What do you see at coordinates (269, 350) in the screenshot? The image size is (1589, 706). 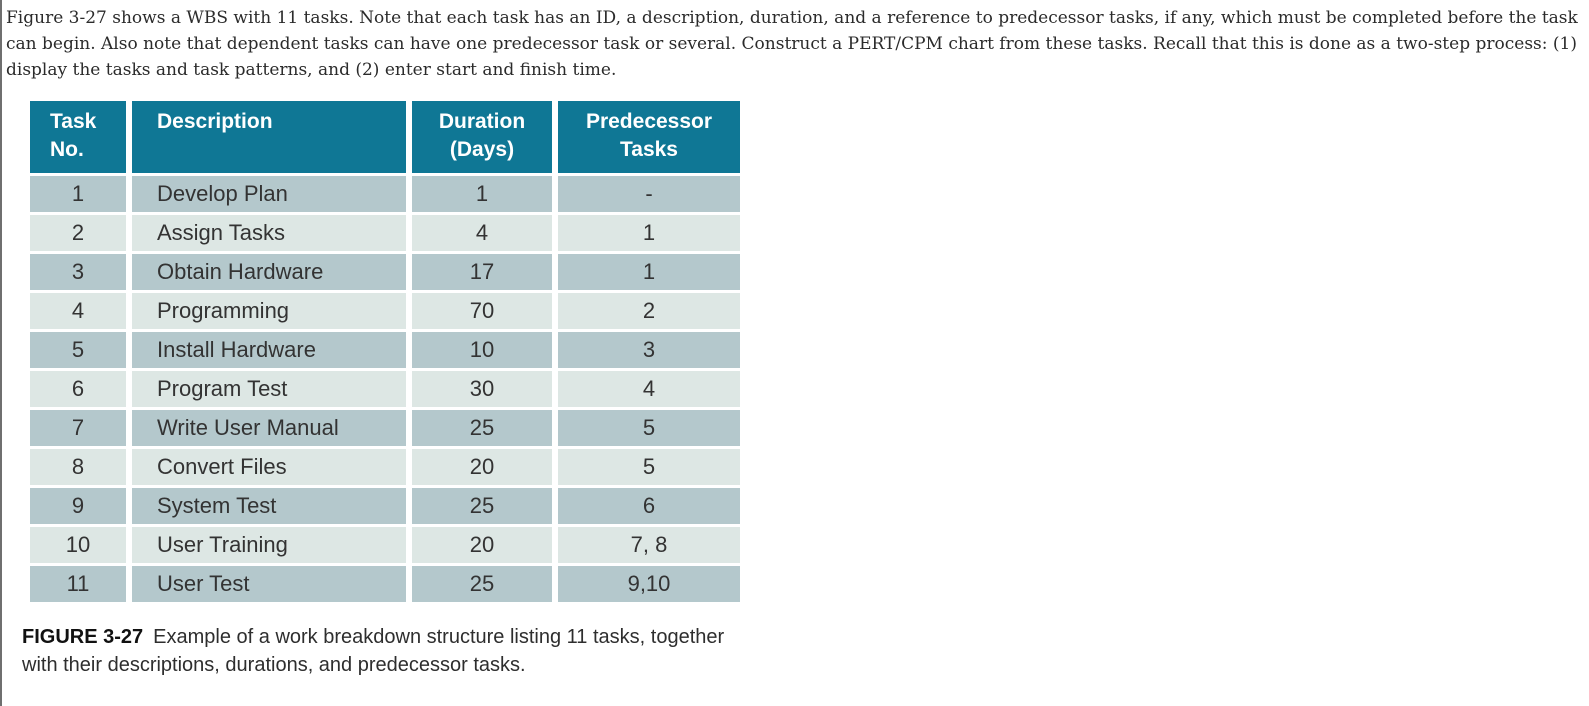 I see `cell-description: Install Hardware` at bounding box center [269, 350].